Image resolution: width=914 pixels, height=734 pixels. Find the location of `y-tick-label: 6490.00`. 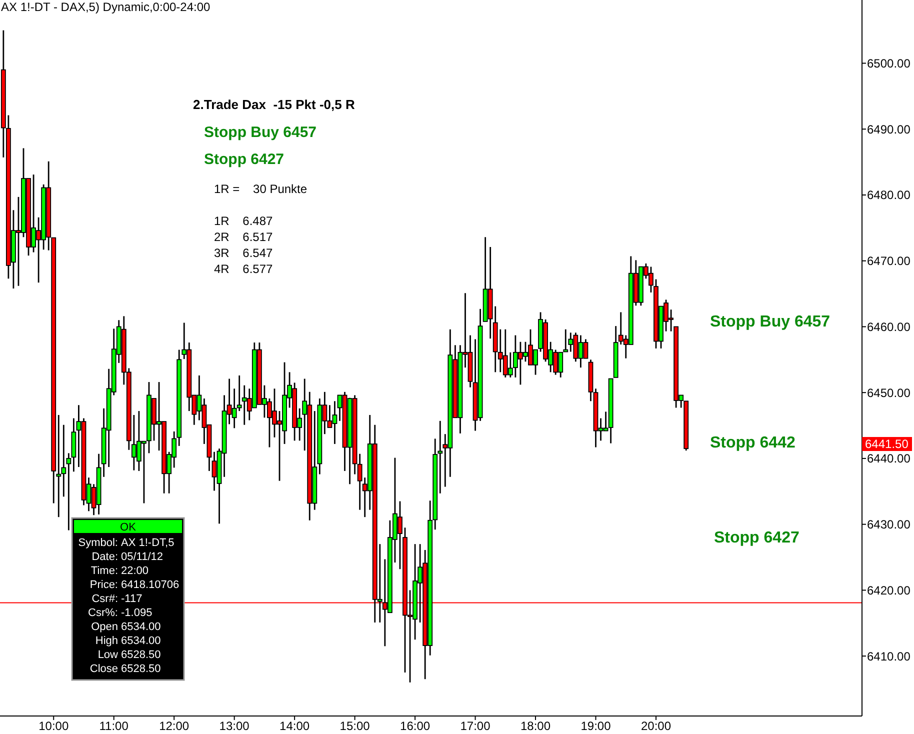

y-tick-label: 6490.00 is located at coordinates (889, 129).